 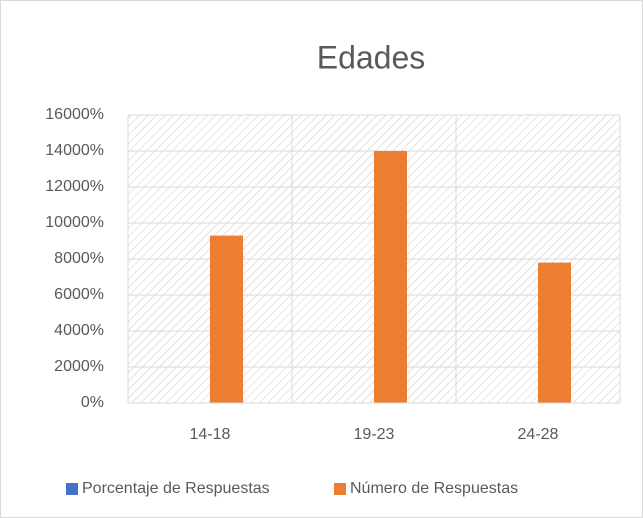 What do you see at coordinates (74, 114) in the screenshot?
I see `y-tick-label: 16000%` at bounding box center [74, 114].